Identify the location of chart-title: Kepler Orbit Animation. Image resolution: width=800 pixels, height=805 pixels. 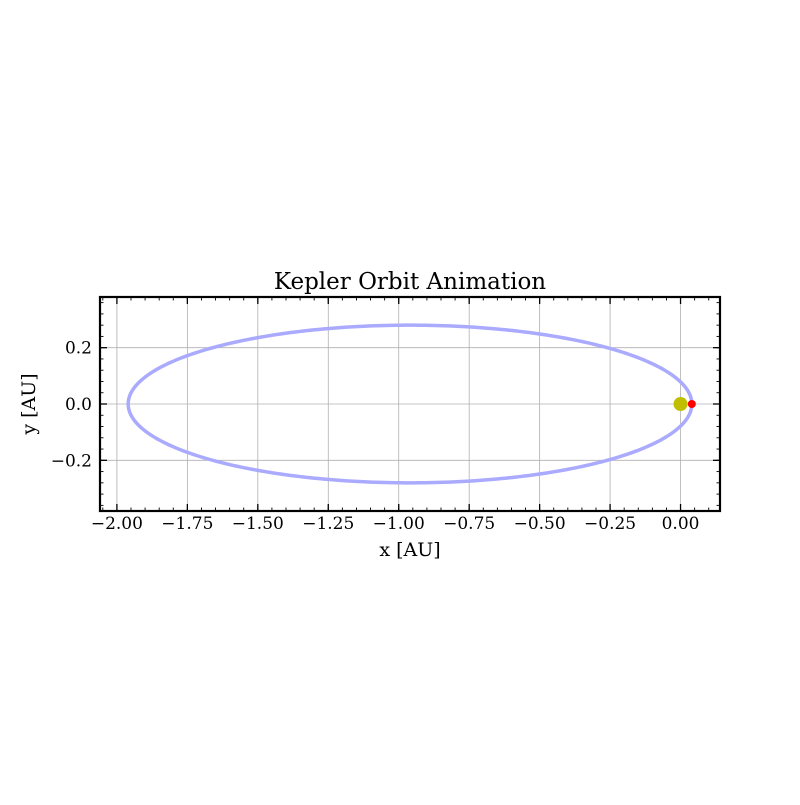
(410, 282).